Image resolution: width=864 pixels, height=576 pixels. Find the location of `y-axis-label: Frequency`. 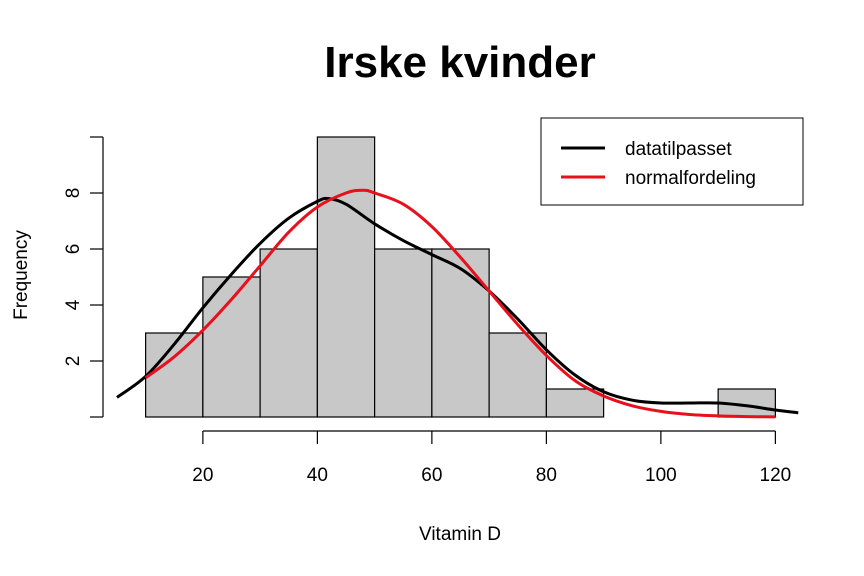

y-axis-label: Frequency is located at coordinates (21, 275).